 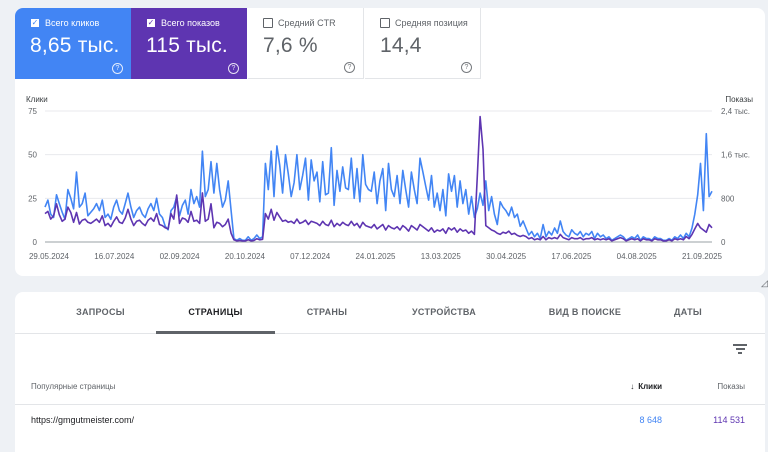 What do you see at coordinates (180, 256) in the screenshot?
I see `x-tick: 02.09.2024` at bounding box center [180, 256].